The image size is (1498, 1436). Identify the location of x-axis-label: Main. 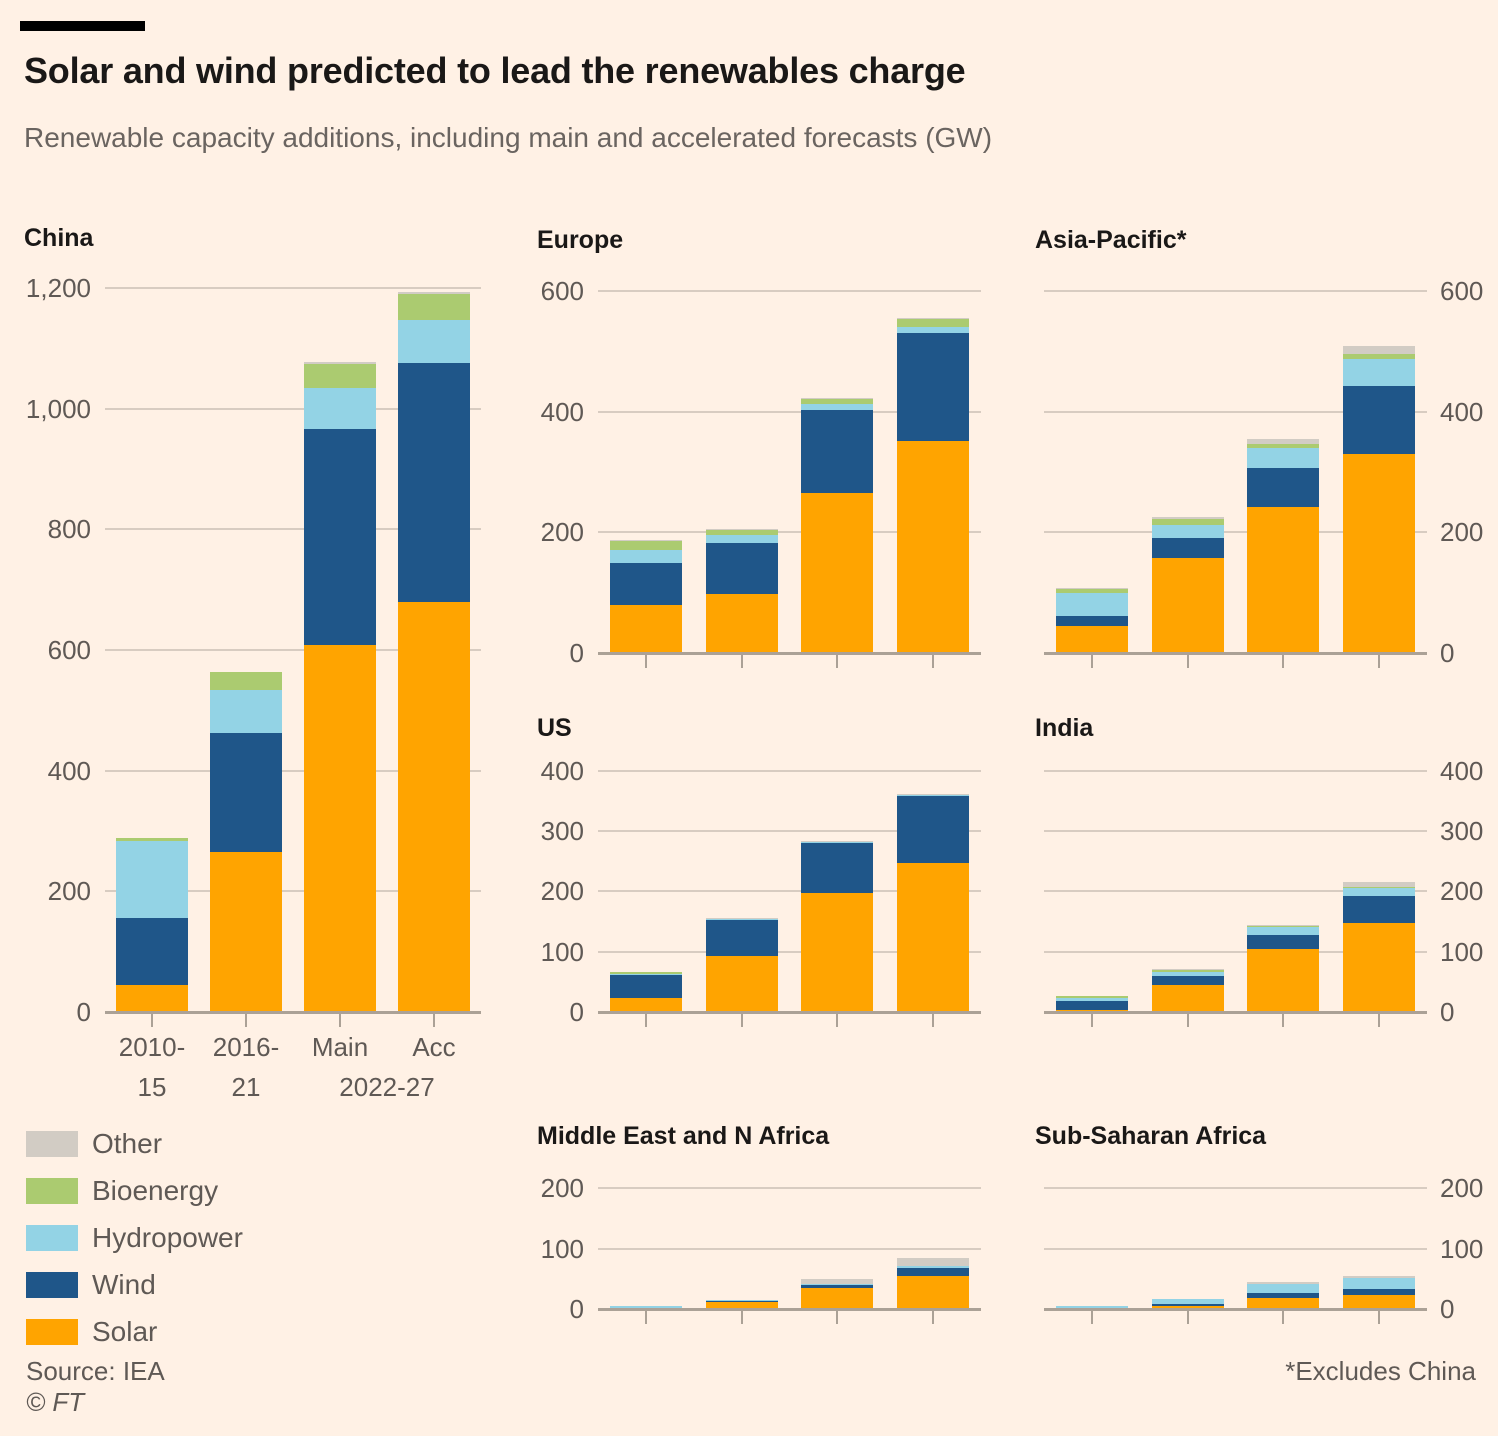
(340, 1047).